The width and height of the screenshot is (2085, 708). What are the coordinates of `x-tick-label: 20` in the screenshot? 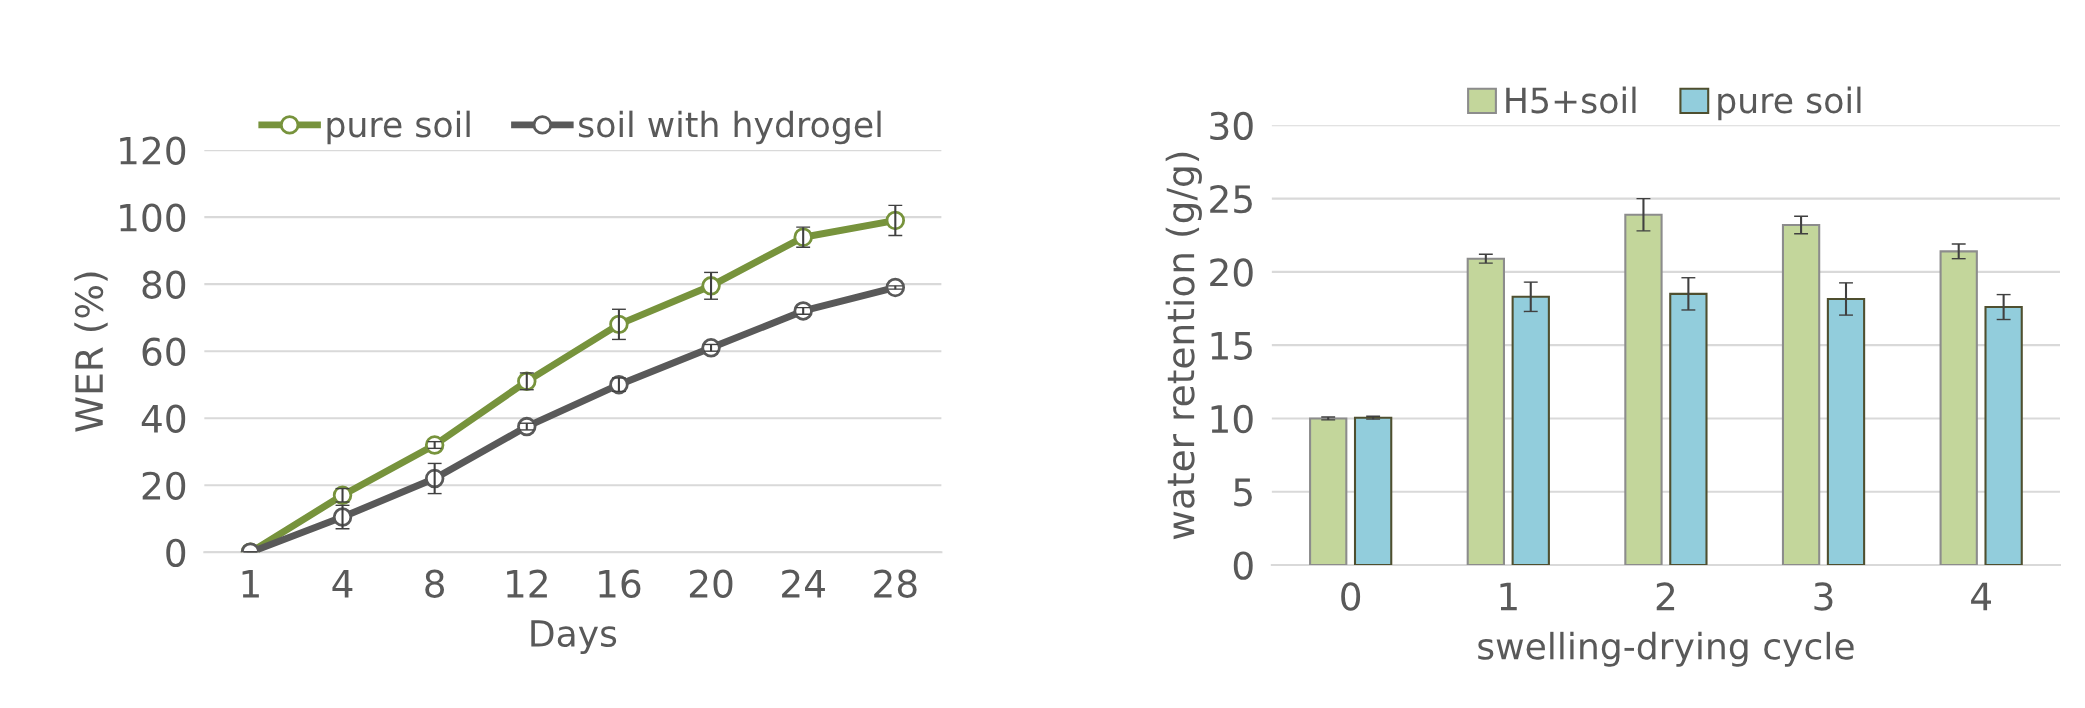 It's located at (711, 583).